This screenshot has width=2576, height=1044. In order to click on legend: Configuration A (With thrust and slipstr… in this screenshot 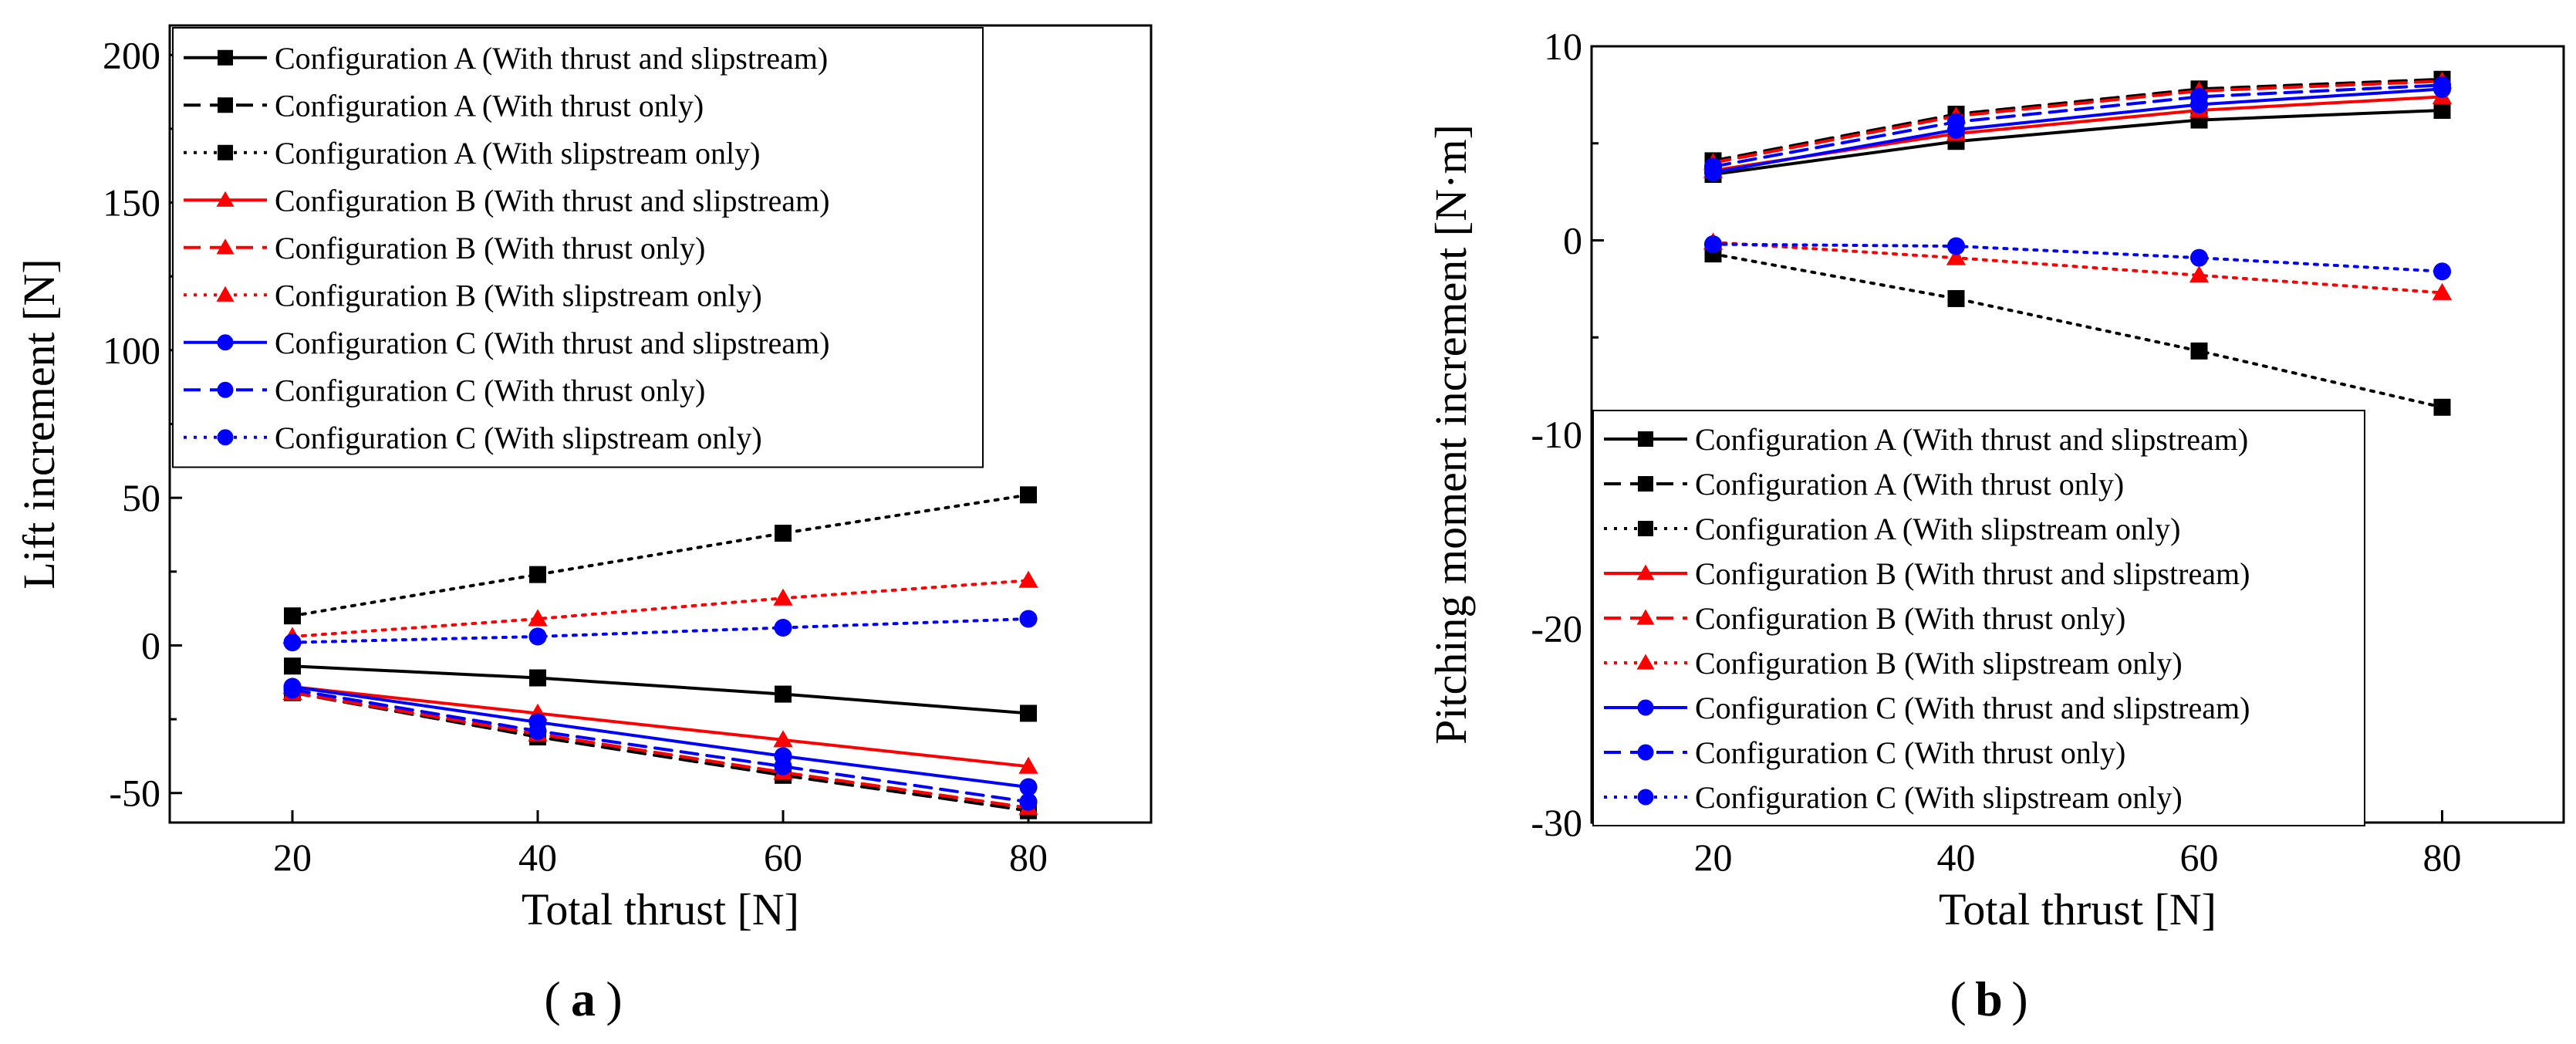, I will do `click(578, 247)`.